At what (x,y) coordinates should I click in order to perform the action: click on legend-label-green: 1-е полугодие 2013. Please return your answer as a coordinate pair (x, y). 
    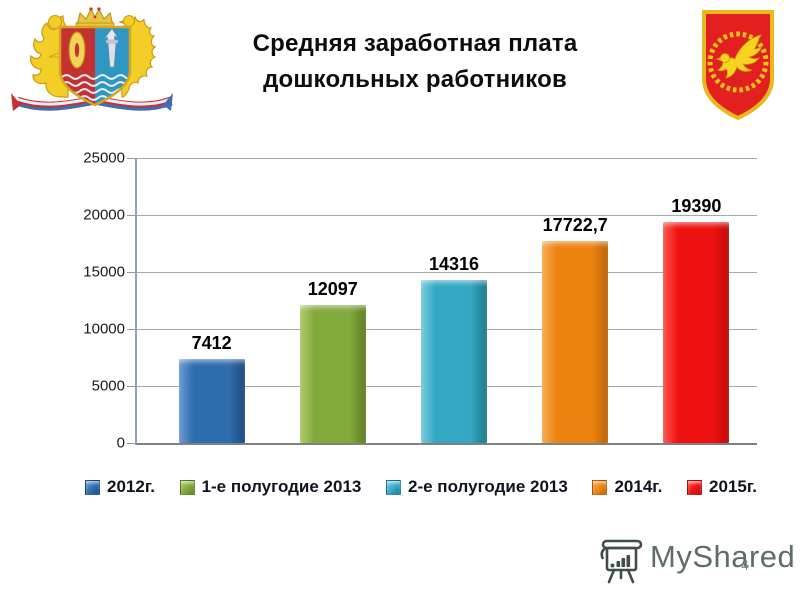
    Looking at the image, I should click on (281, 486).